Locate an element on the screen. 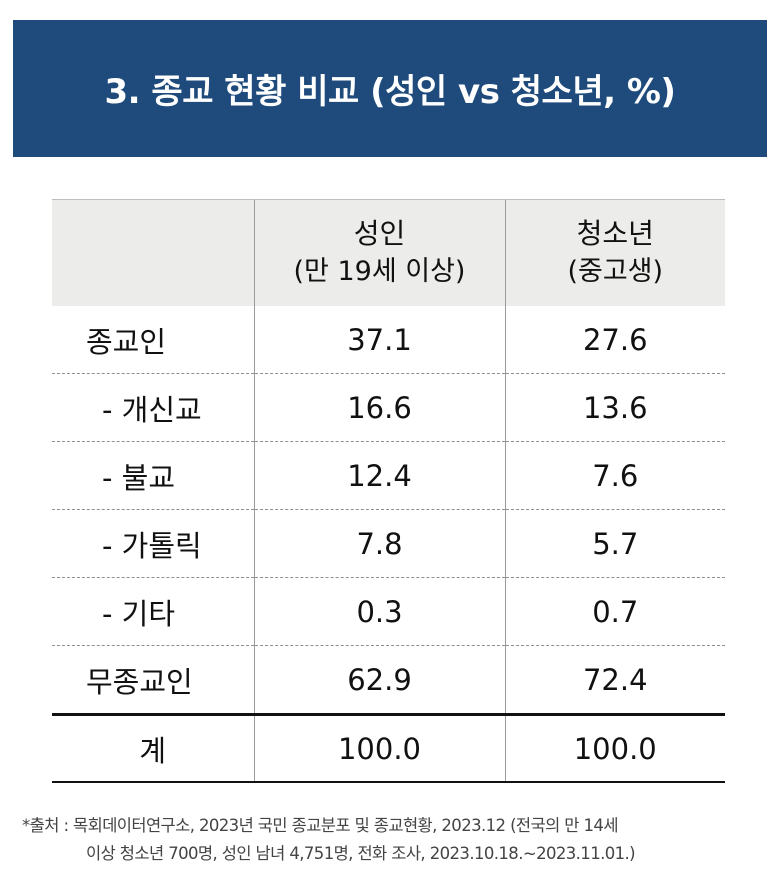 This screenshot has height=890, width=780. table-header-row: 성인 (만 19세 이상) 청소년 (중고생) is located at coordinates (388, 252).